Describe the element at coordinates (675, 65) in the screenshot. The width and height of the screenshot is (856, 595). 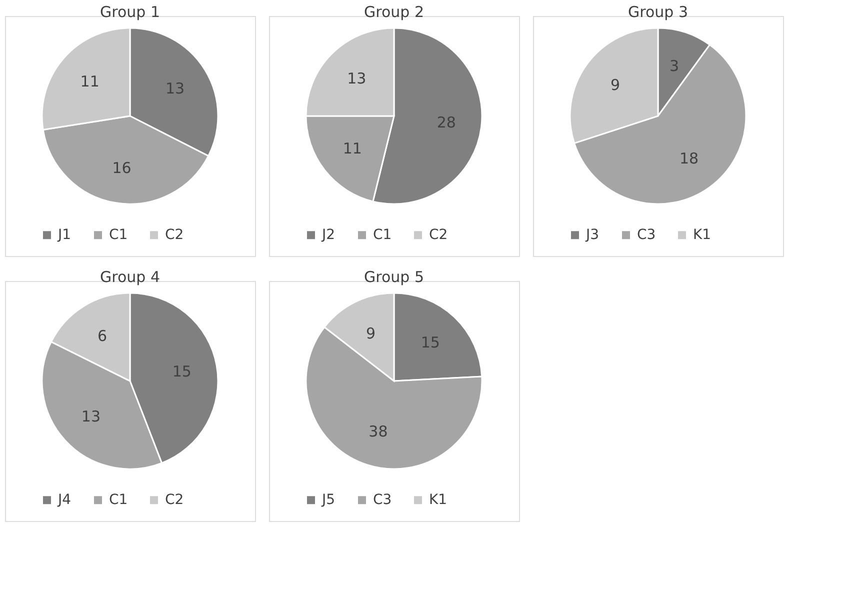
I see `data-label: 3` at that location.